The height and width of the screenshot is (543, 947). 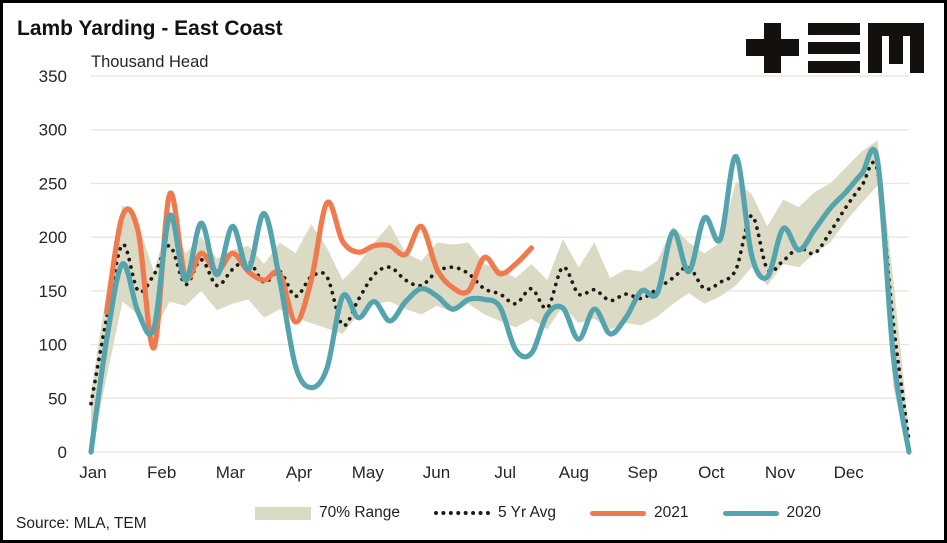 I want to click on x-tick-label: Feb, so click(x=161, y=472).